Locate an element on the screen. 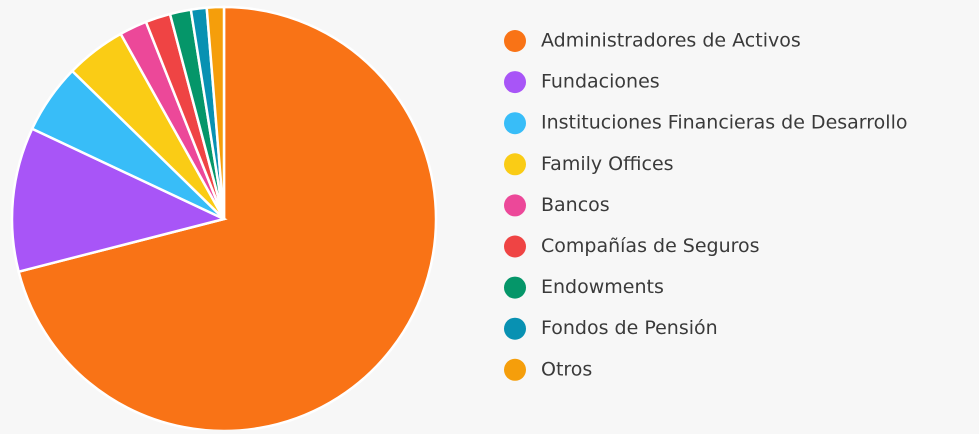 The width and height of the screenshot is (979, 434). legend-label: Fondos de Pensión is located at coordinates (629, 328).